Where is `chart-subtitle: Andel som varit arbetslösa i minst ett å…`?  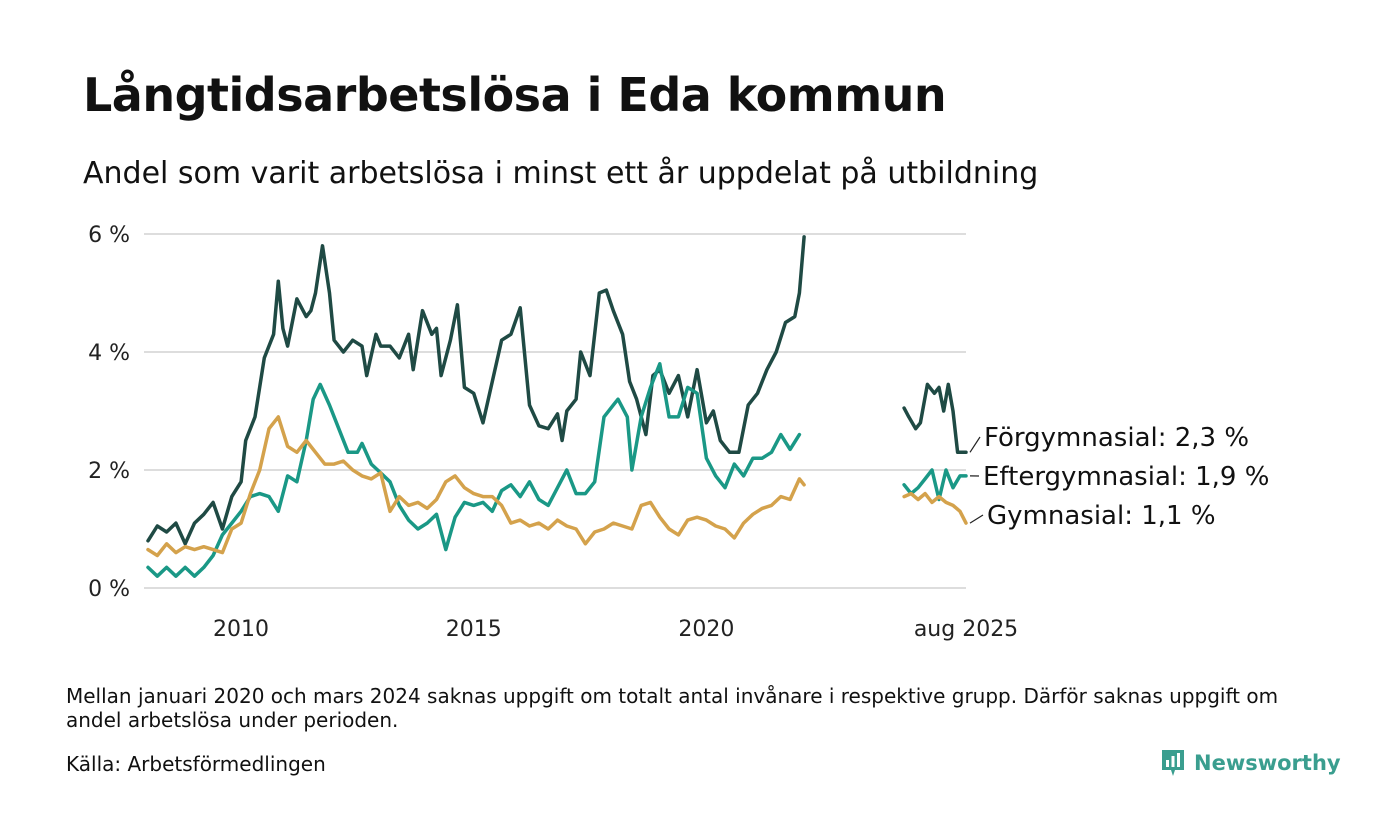 chart-subtitle: Andel som varit arbetslösa i minst ett å… is located at coordinates (561, 173).